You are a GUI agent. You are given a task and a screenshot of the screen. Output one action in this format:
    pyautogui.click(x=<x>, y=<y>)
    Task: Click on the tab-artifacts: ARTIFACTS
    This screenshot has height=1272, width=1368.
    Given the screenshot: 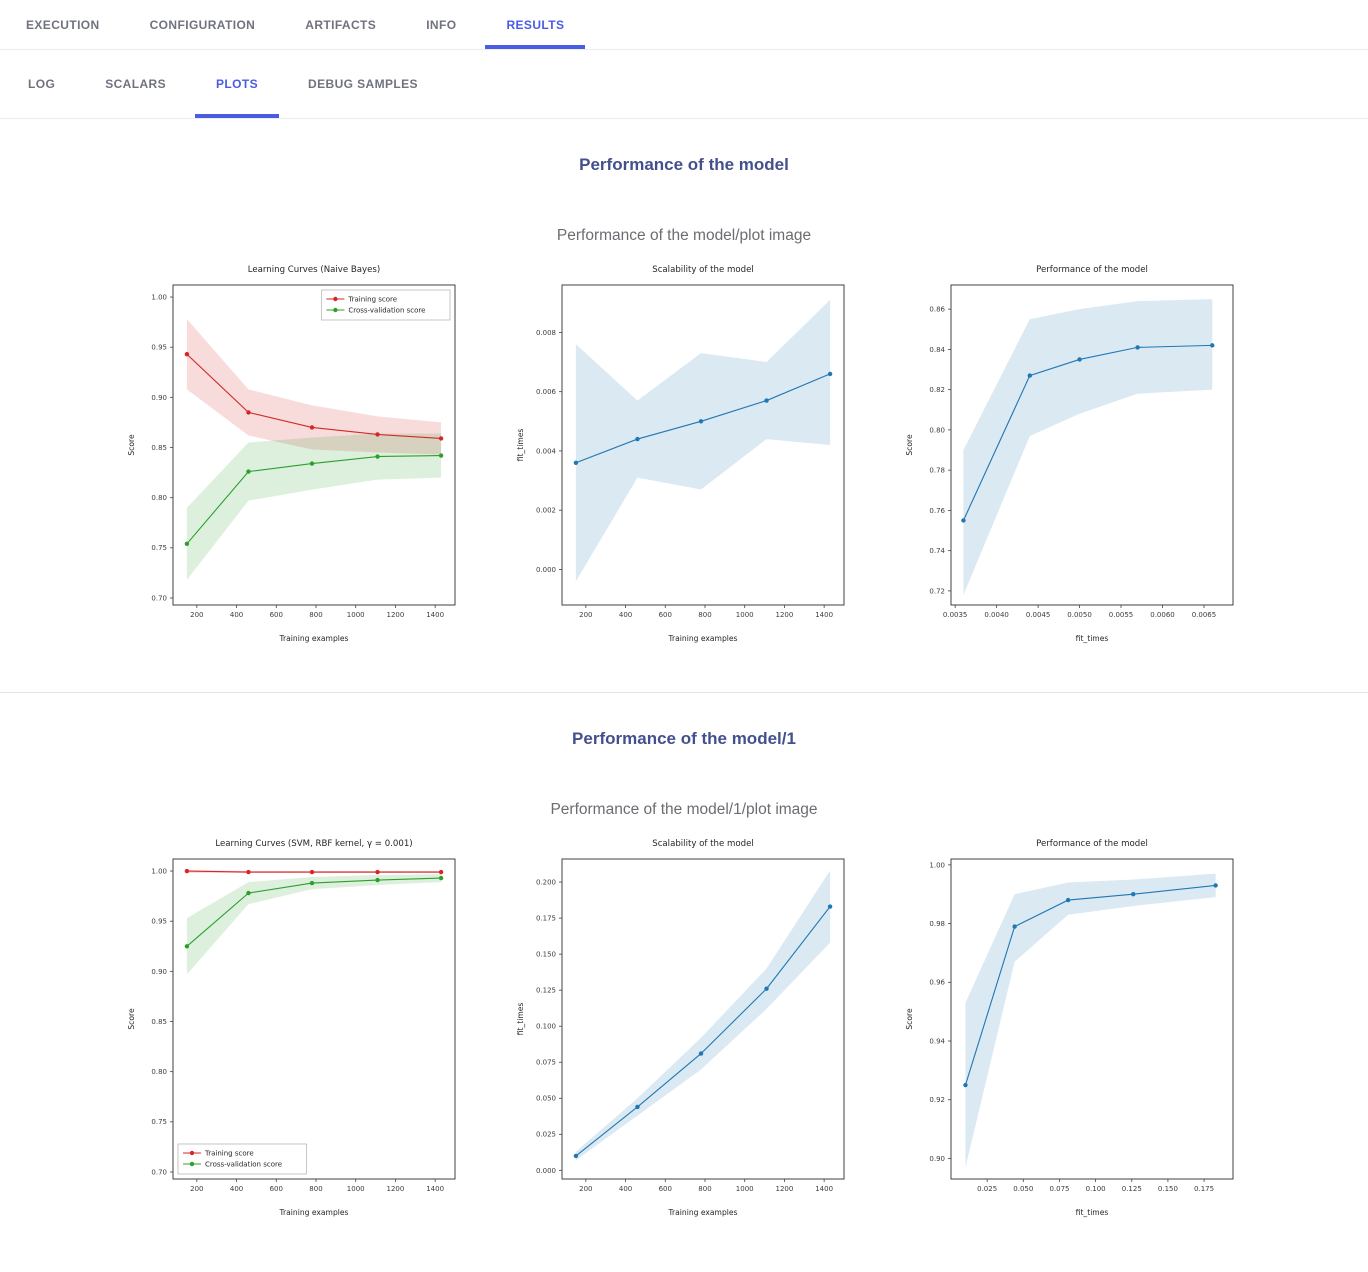 What is the action you would take?
    pyautogui.click(x=341, y=24)
    